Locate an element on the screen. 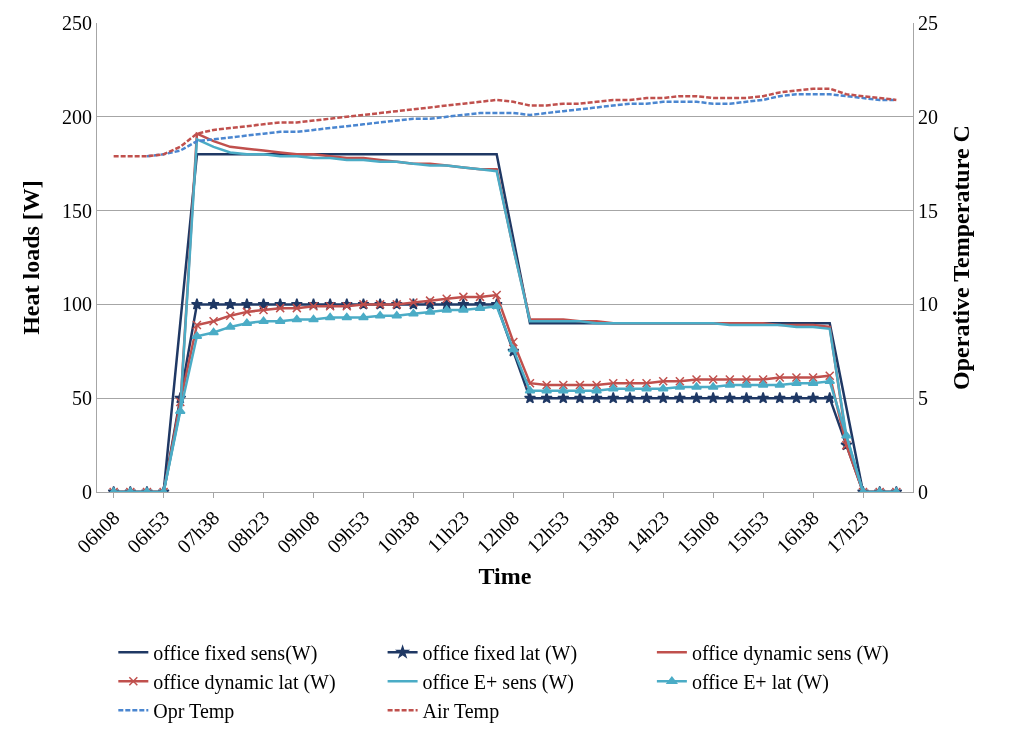  y-tick-label: 100 is located at coordinates (77, 304).